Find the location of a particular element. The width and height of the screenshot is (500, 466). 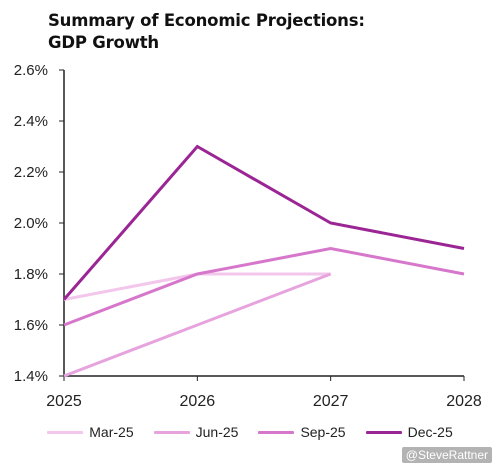

legend-item: Sep-25 is located at coordinates (302, 432).